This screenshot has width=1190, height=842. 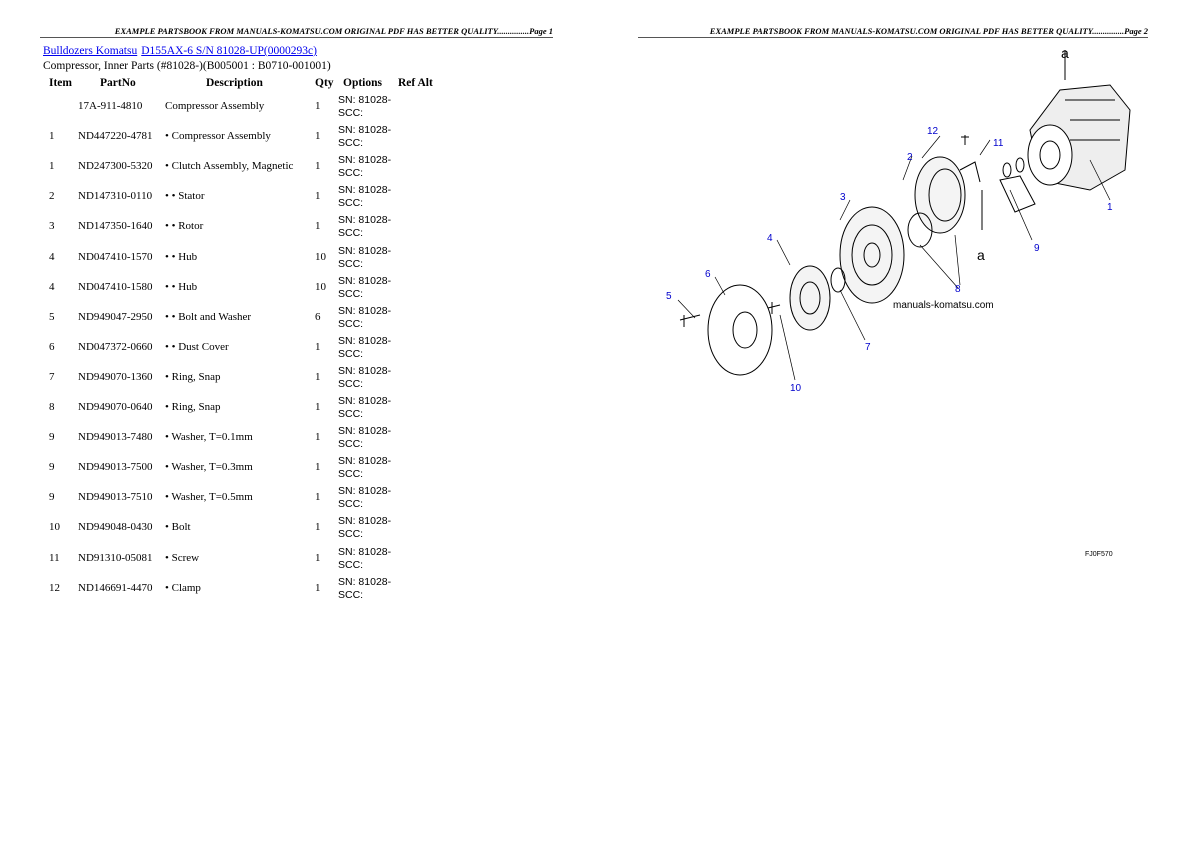 I want to click on description: • Washer, T=0.3mm, so click(x=209, y=467).